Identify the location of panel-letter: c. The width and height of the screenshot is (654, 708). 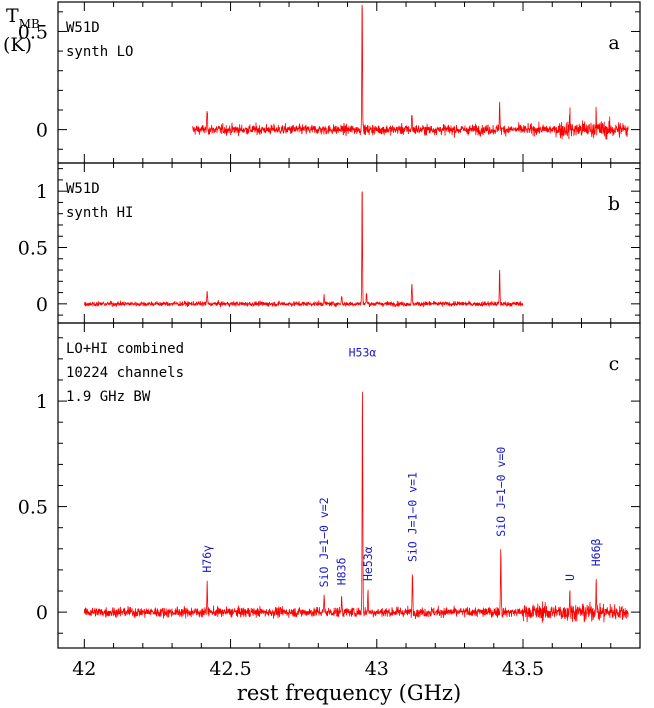
(614, 364).